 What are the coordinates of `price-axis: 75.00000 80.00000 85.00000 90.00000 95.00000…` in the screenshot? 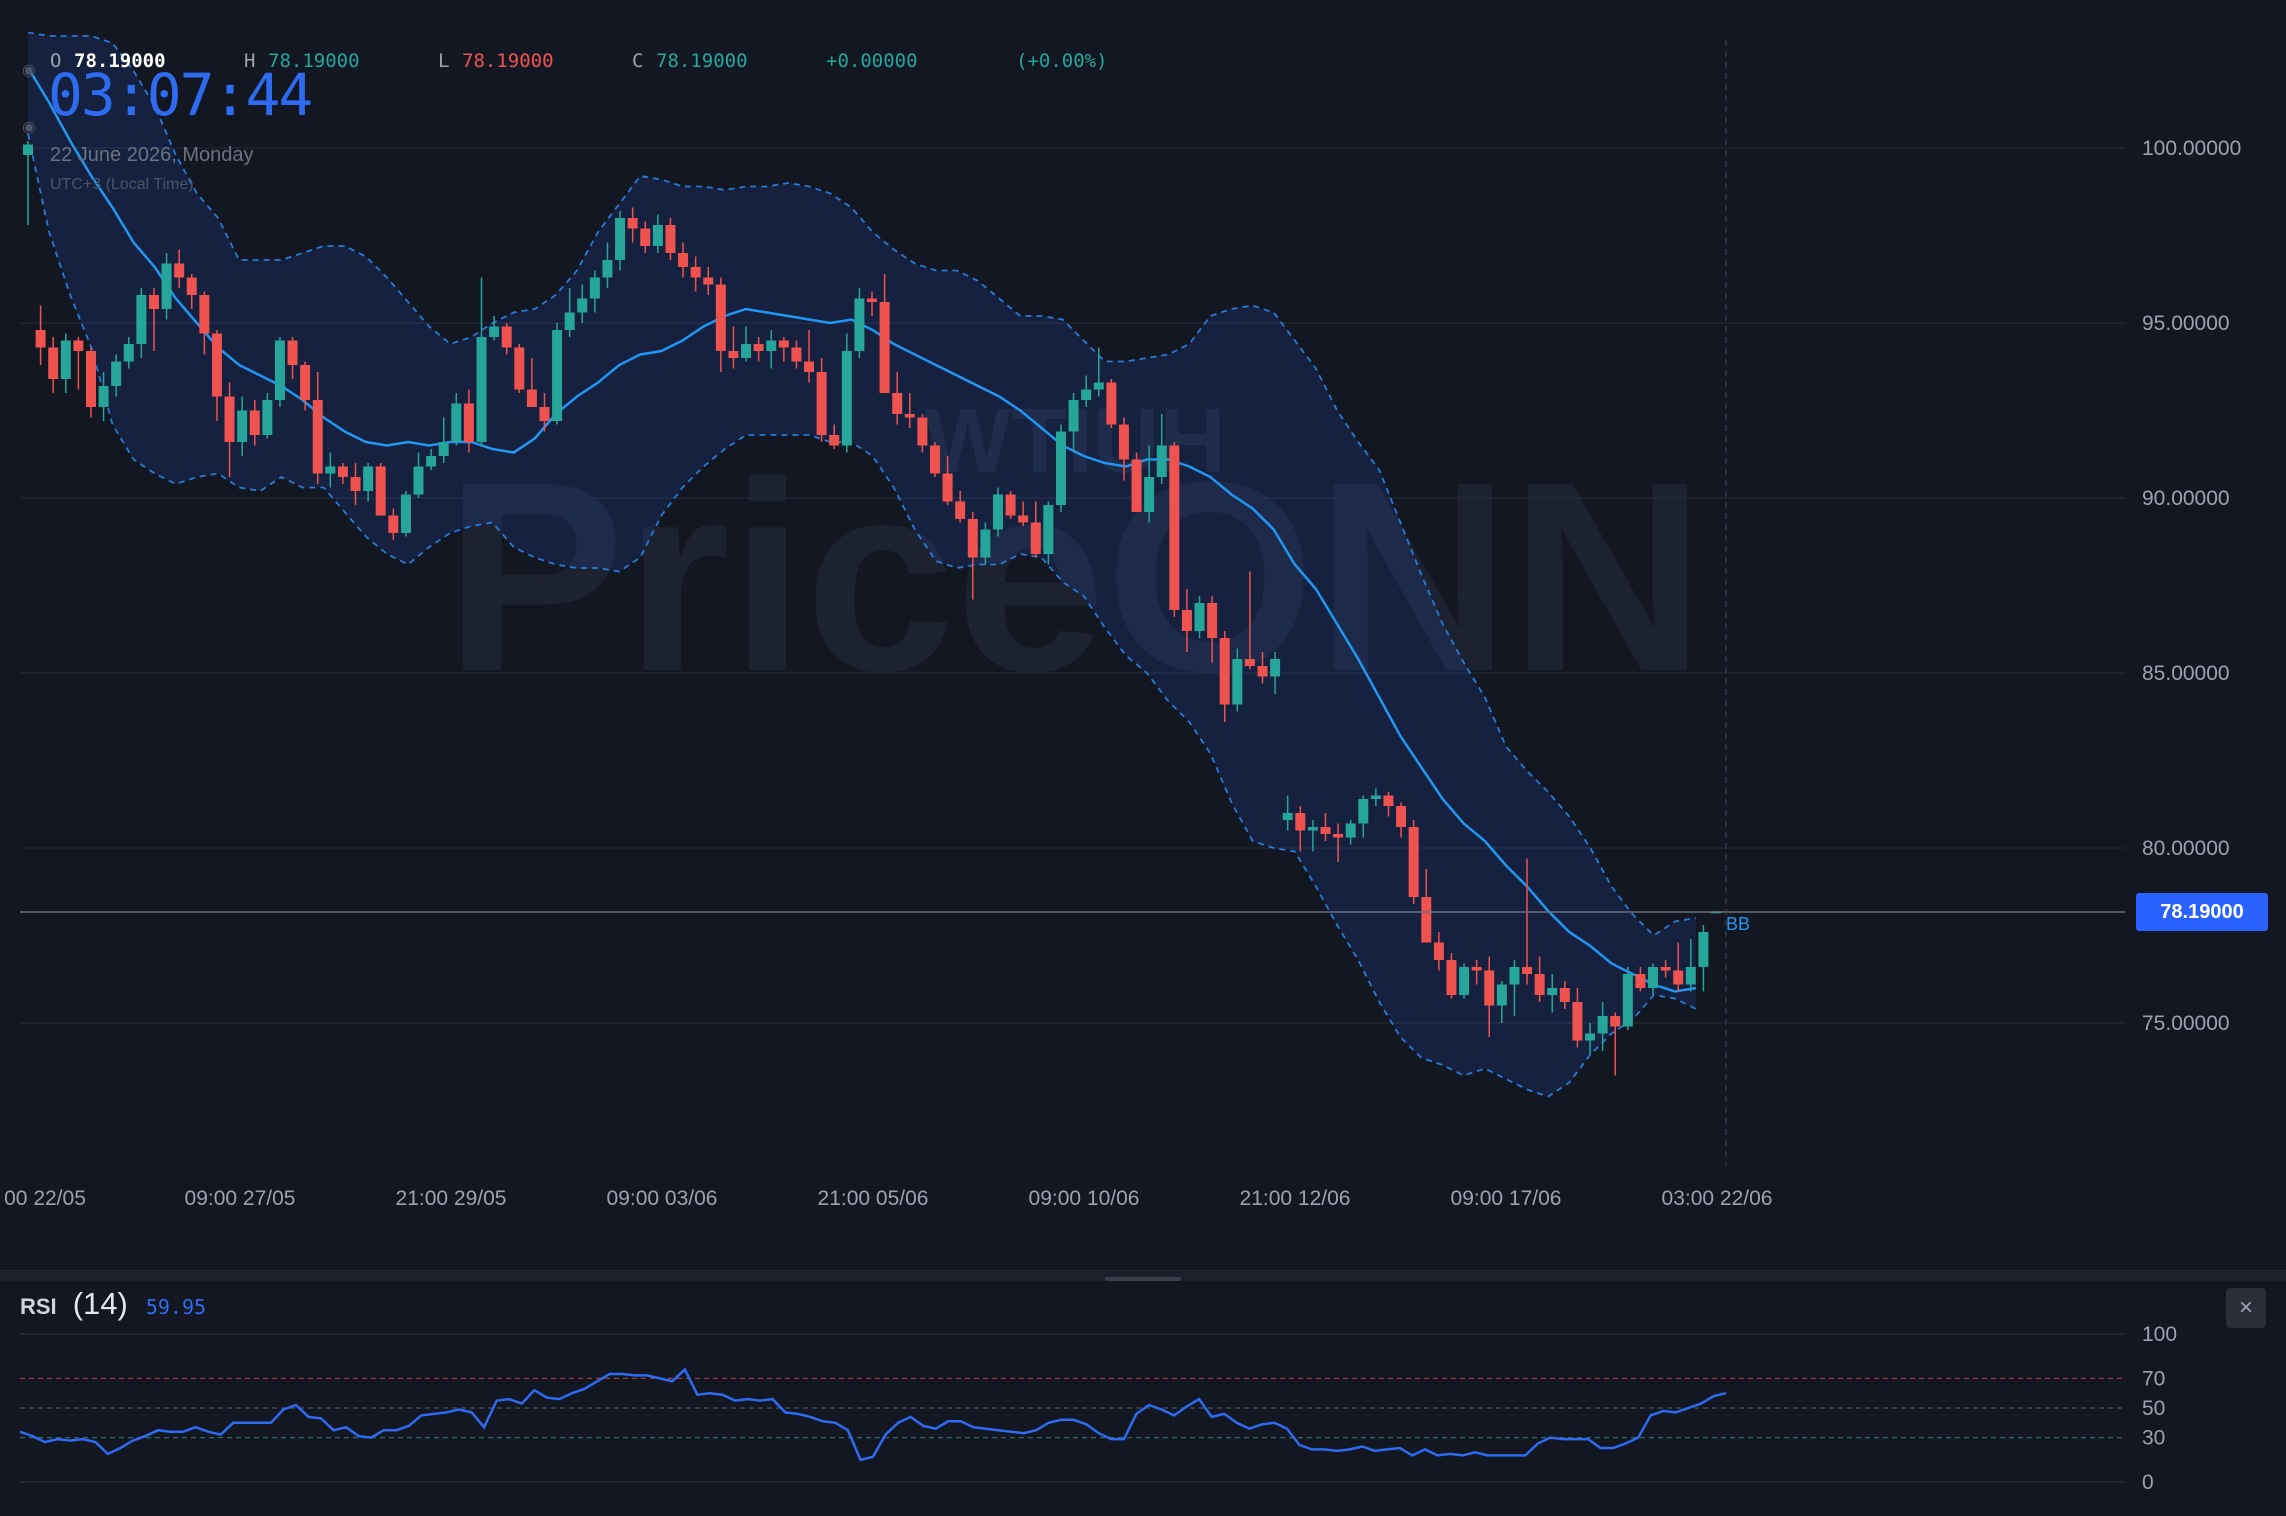 It's located at (2191, 586).